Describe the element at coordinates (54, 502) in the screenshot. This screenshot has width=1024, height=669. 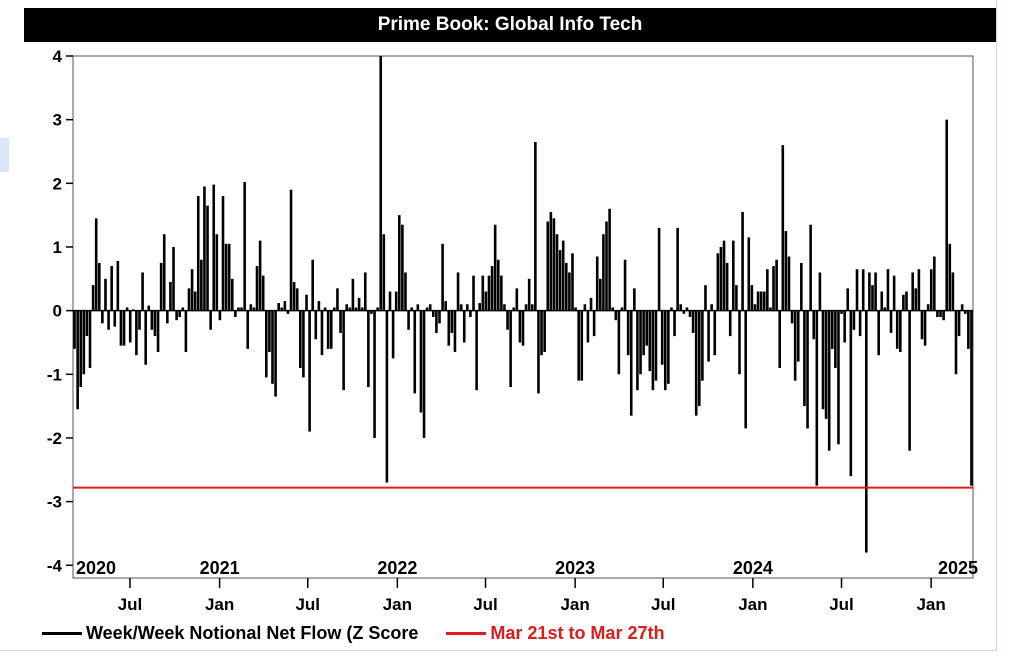
I see `y-tick-label: -3` at that location.